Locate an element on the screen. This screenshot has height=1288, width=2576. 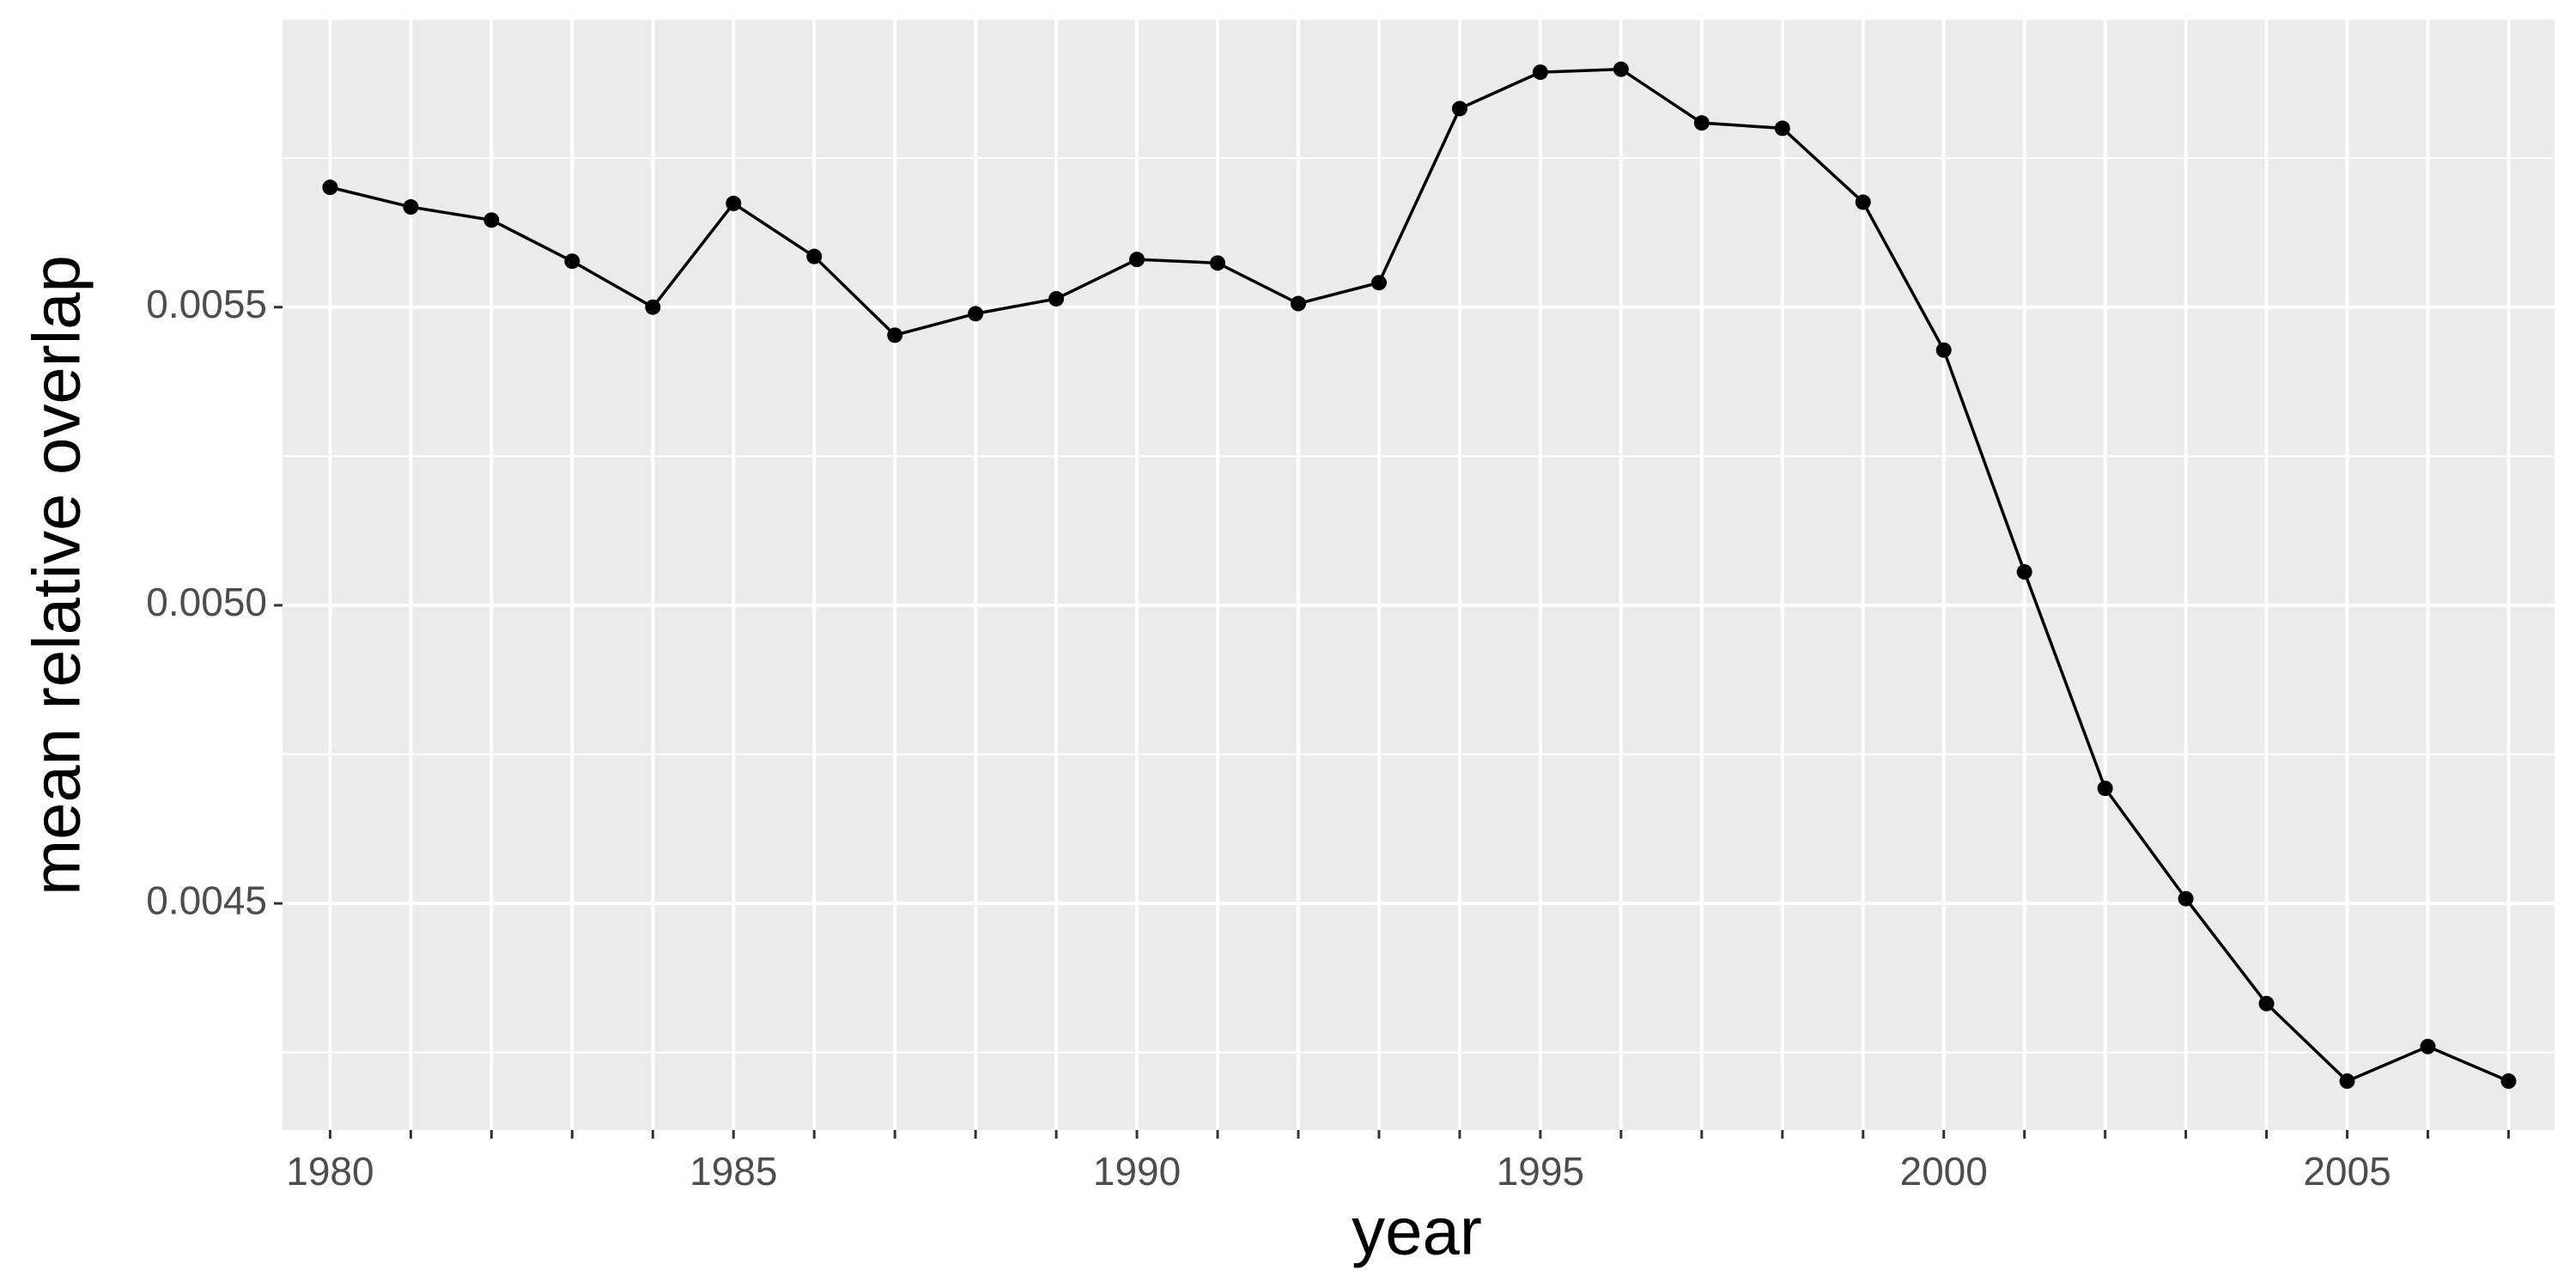
x-axis-title: year is located at coordinates (1417, 1232).